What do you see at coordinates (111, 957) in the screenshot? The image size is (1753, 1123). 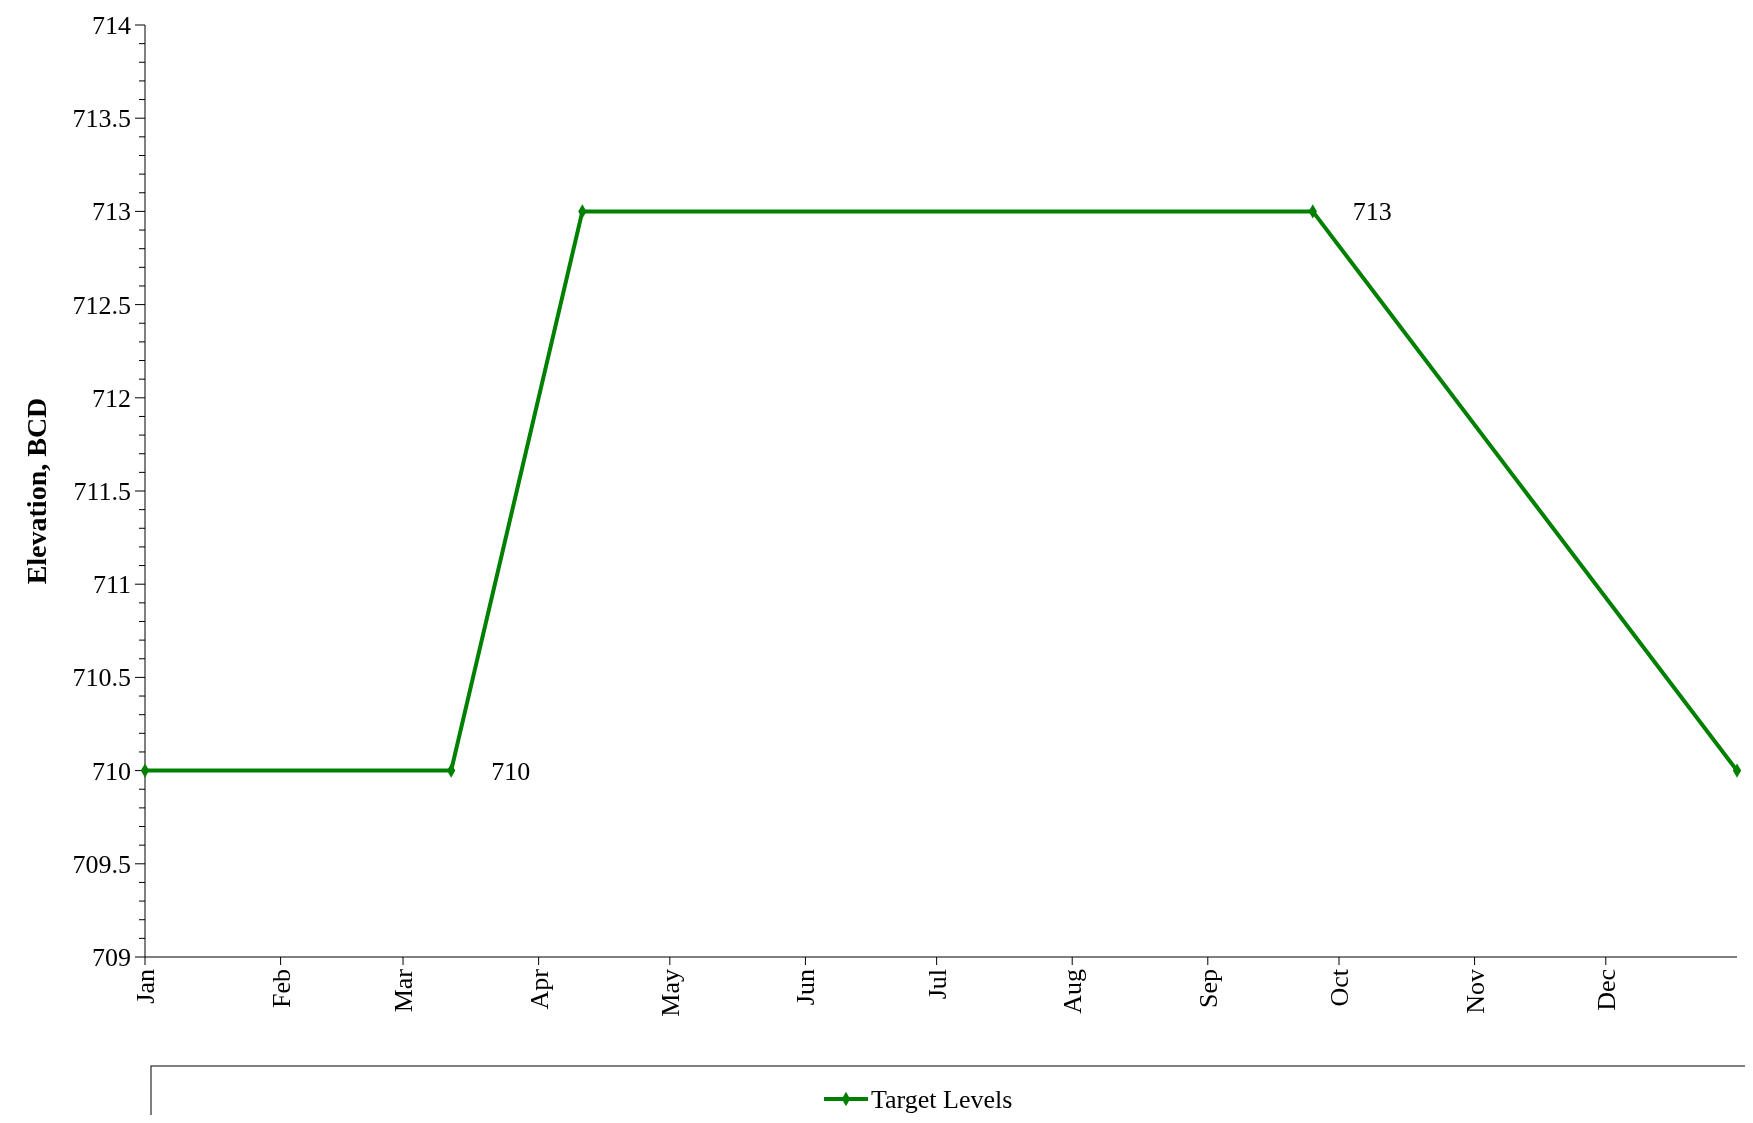 I see `y-tick-label: 709` at bounding box center [111, 957].